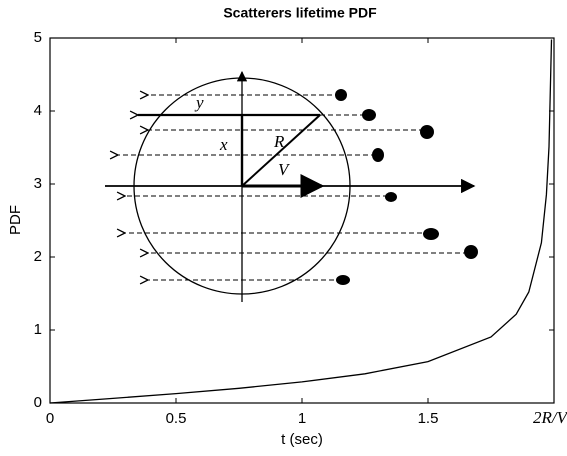 Image resolution: width=567 pixels, height=456 pixels. I want to click on y-tick-label: 1, so click(38, 329).